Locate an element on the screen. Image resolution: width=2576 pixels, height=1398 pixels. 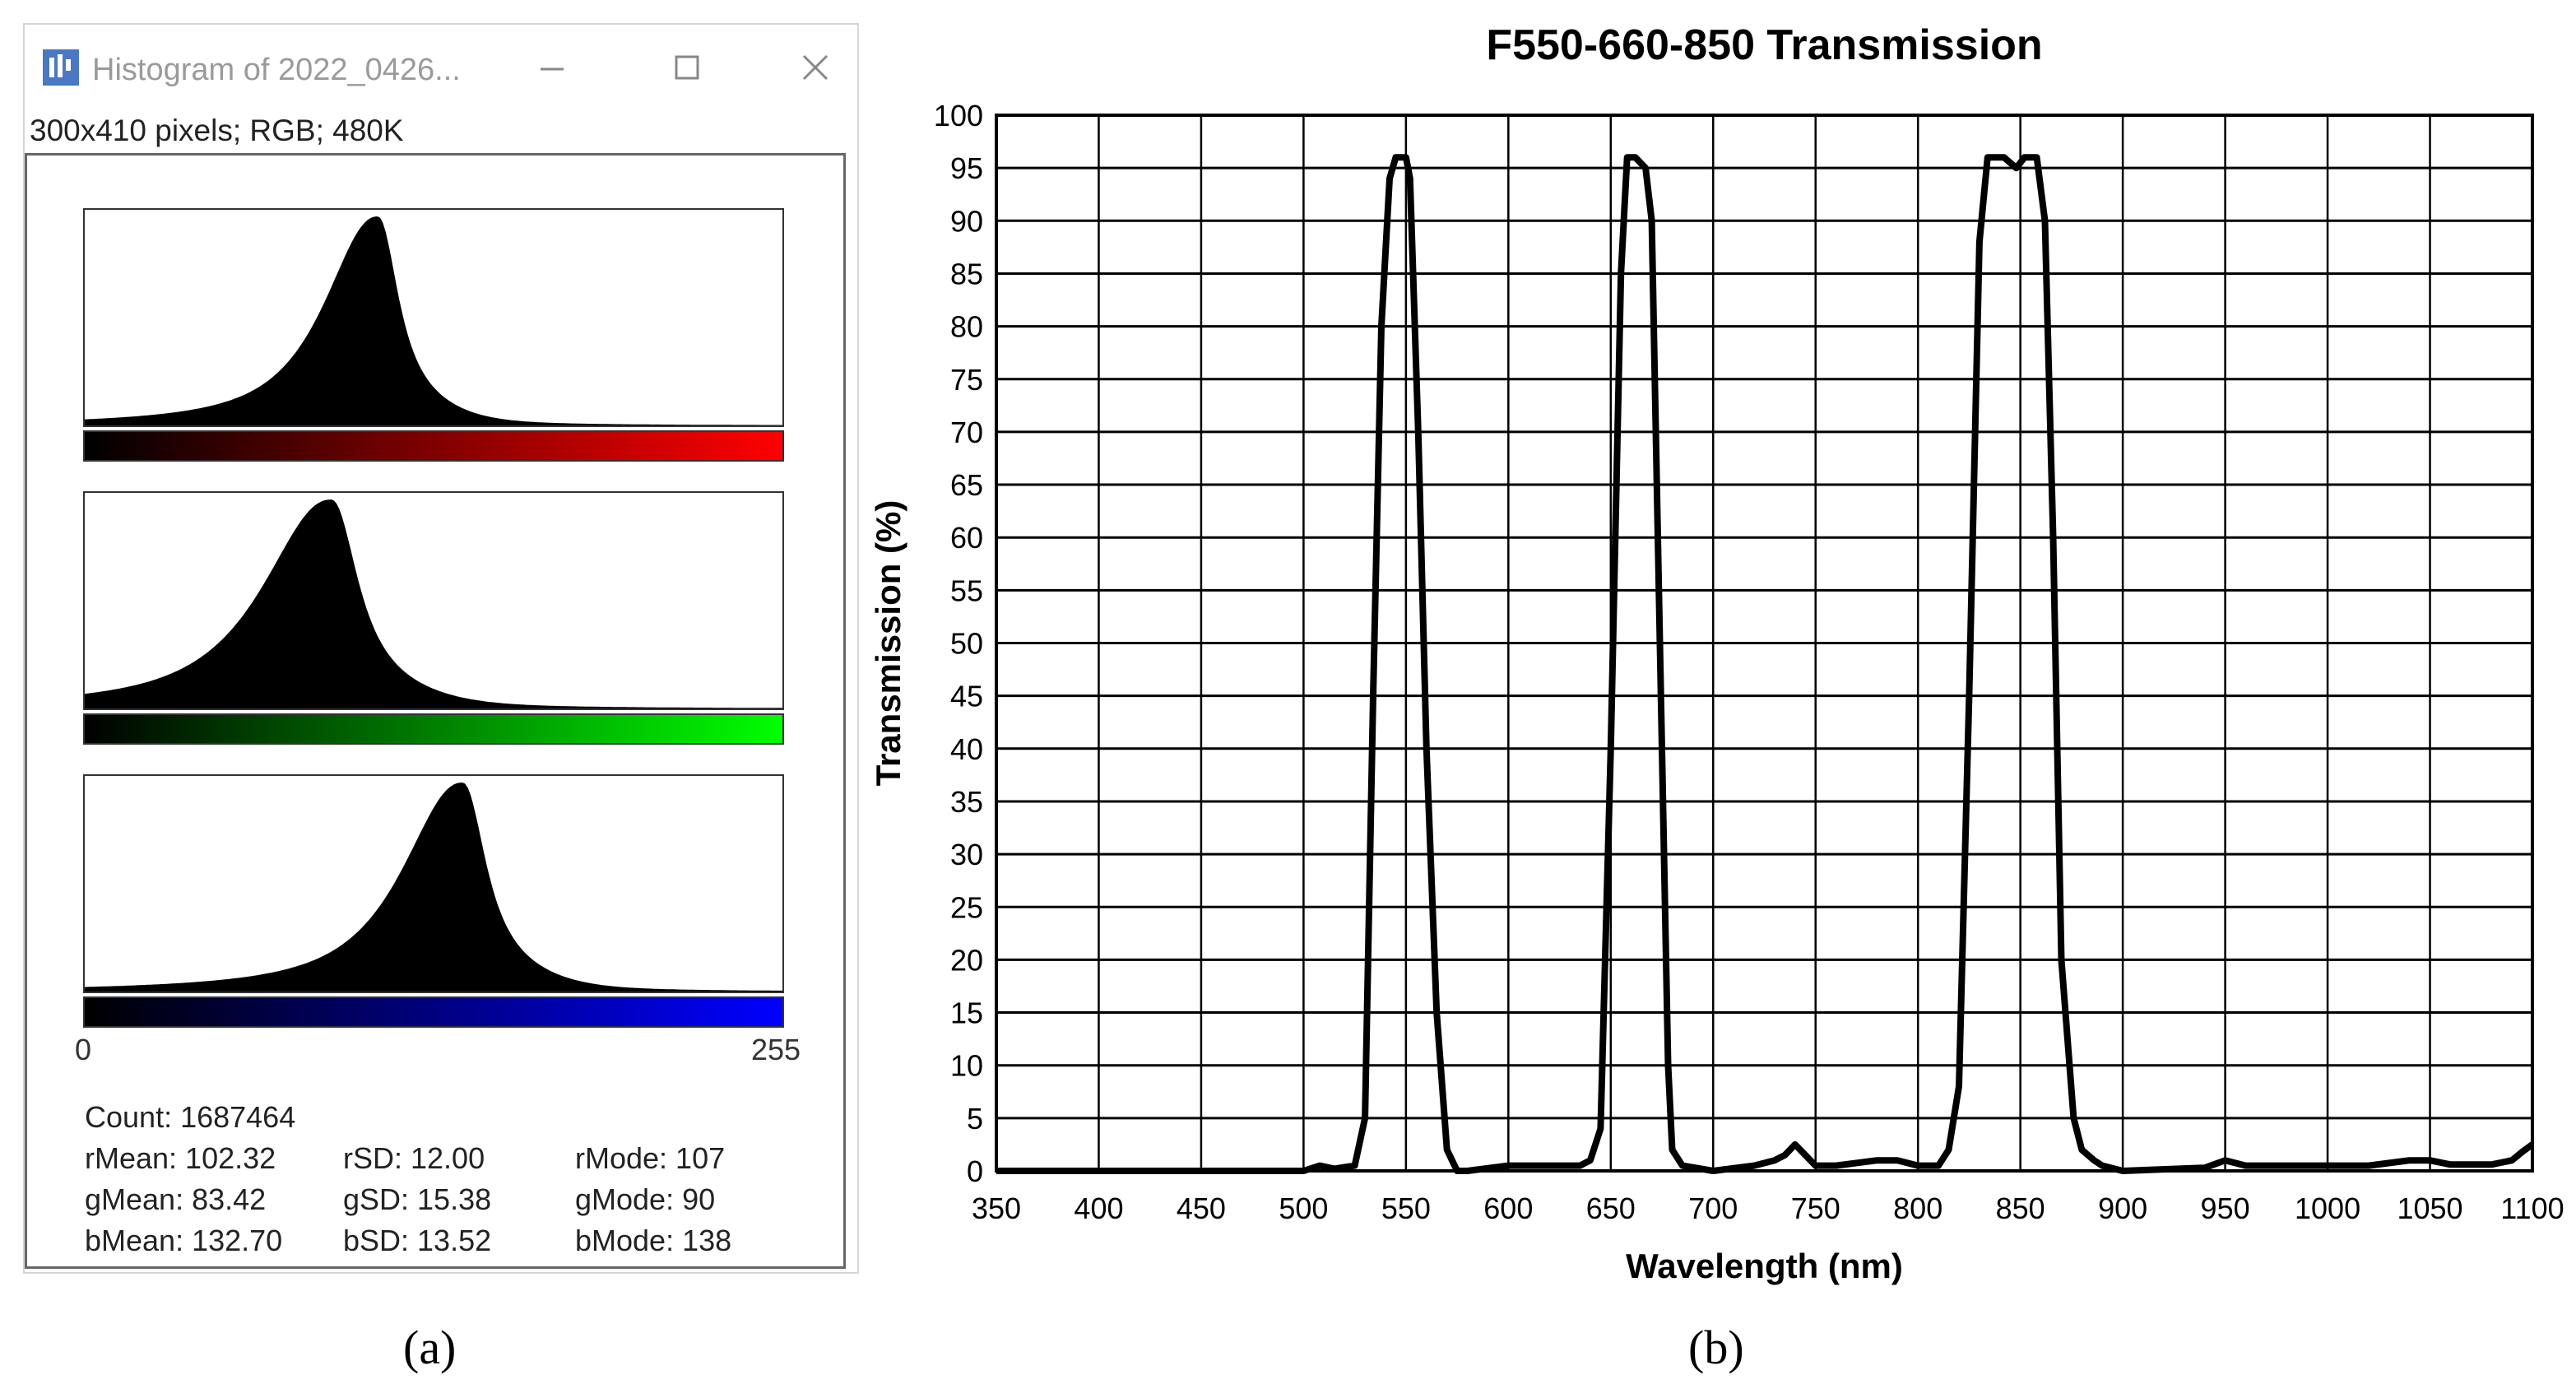
blue-histogram is located at coordinates (433, 883).